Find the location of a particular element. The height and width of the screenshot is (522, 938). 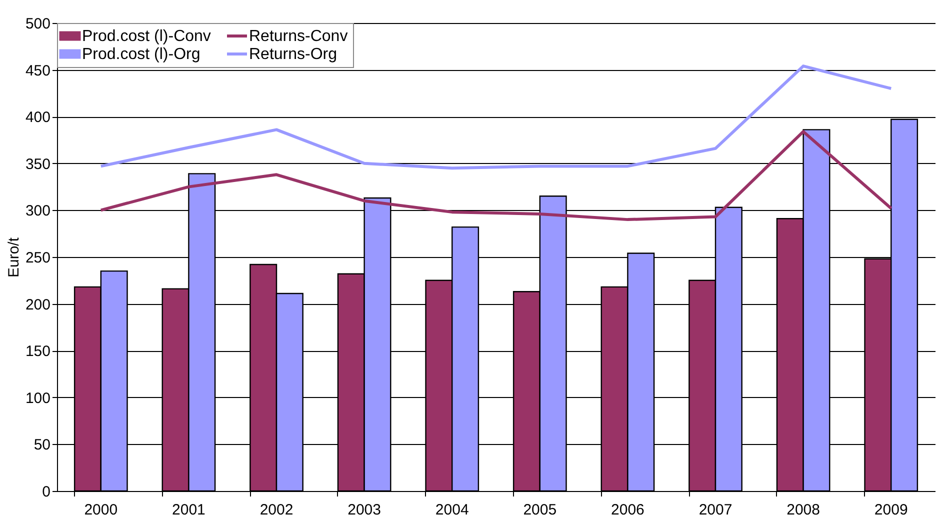

y-tick-label: 150 is located at coordinates (37, 351).